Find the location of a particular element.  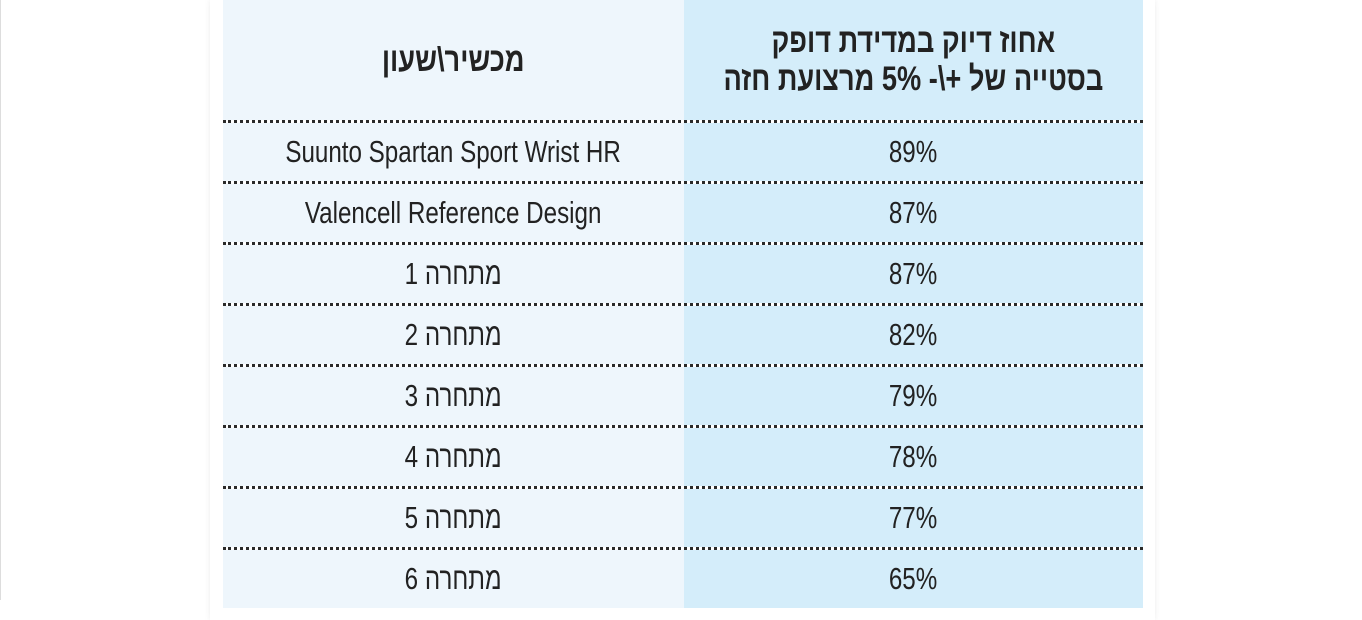

device-cell: מתחרה 5 is located at coordinates (453, 518).